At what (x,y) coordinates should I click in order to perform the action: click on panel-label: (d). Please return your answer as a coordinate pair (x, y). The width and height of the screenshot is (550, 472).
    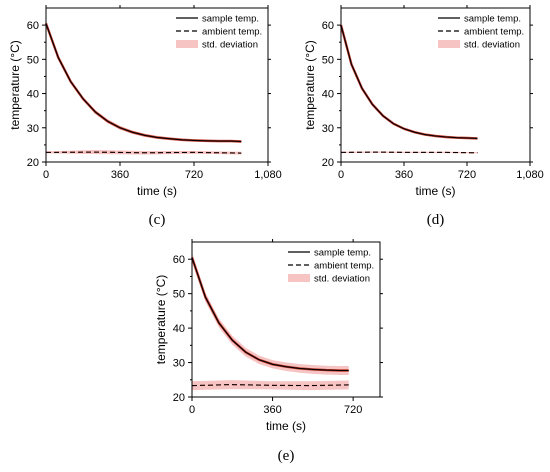
    Looking at the image, I should click on (436, 220).